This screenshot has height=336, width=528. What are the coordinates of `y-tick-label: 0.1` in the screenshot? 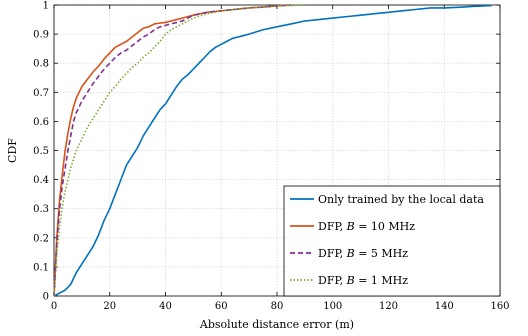 It's located at (41, 267).